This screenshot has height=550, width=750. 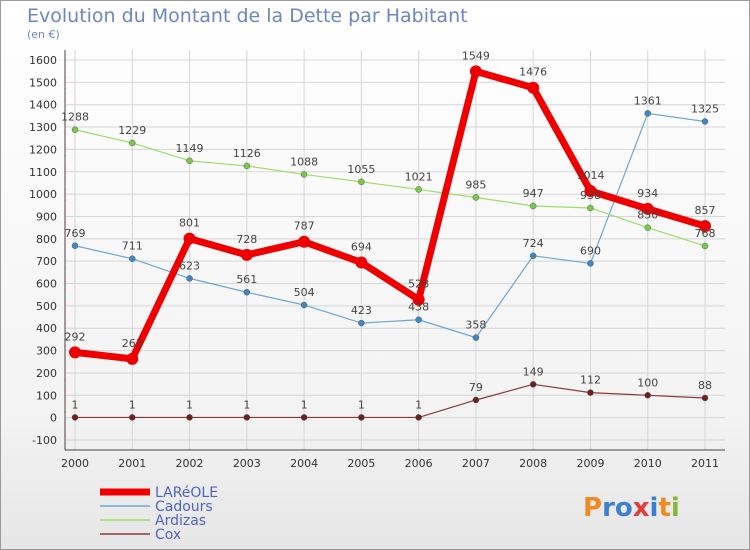 What do you see at coordinates (46, 351) in the screenshot?
I see `y-tick-label: 300` at bounding box center [46, 351].